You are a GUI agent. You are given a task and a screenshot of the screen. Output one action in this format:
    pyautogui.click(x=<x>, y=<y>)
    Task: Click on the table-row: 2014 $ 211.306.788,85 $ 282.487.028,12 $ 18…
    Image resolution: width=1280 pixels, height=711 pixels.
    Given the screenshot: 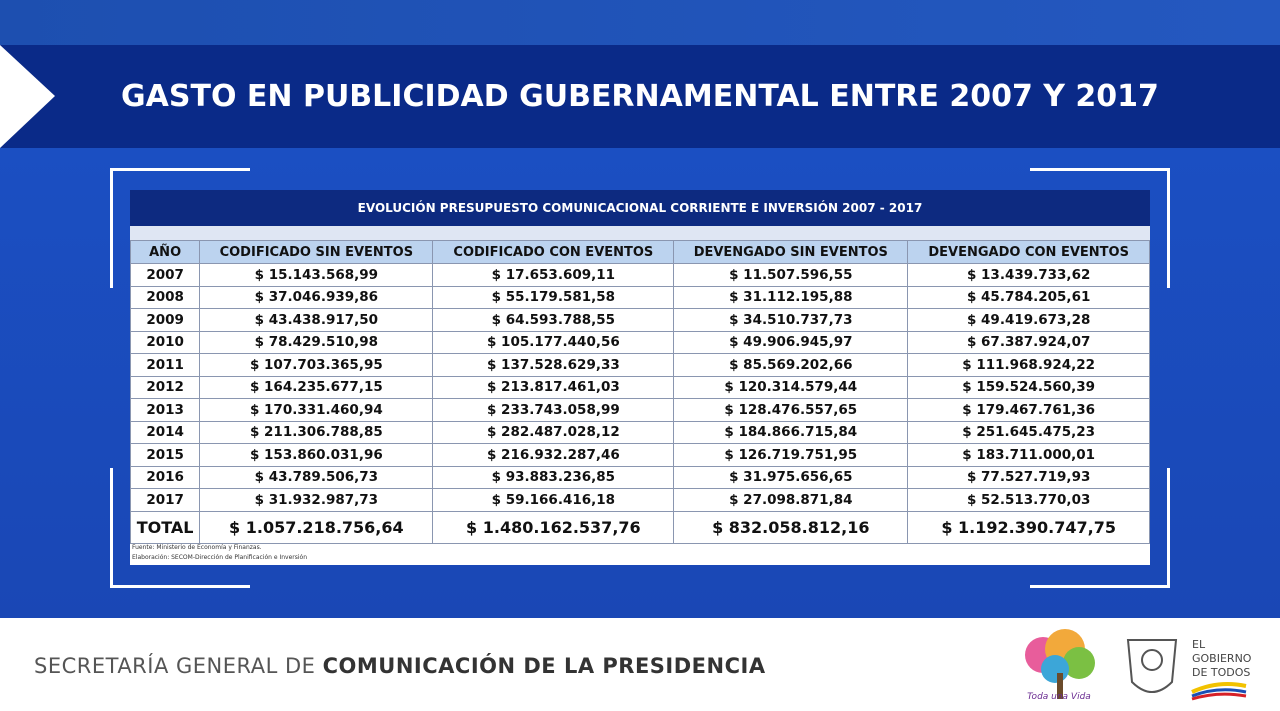 What is the action you would take?
    pyautogui.click(x=639, y=432)
    